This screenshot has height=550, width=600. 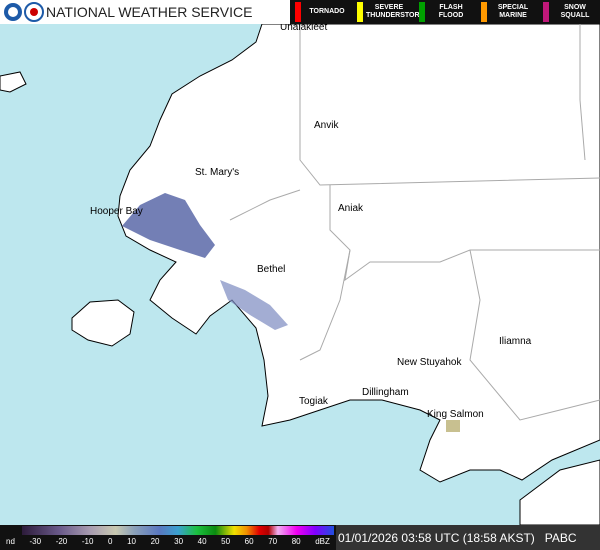 What do you see at coordinates (226, 541) in the screenshot?
I see `scale-label: 50` at bounding box center [226, 541].